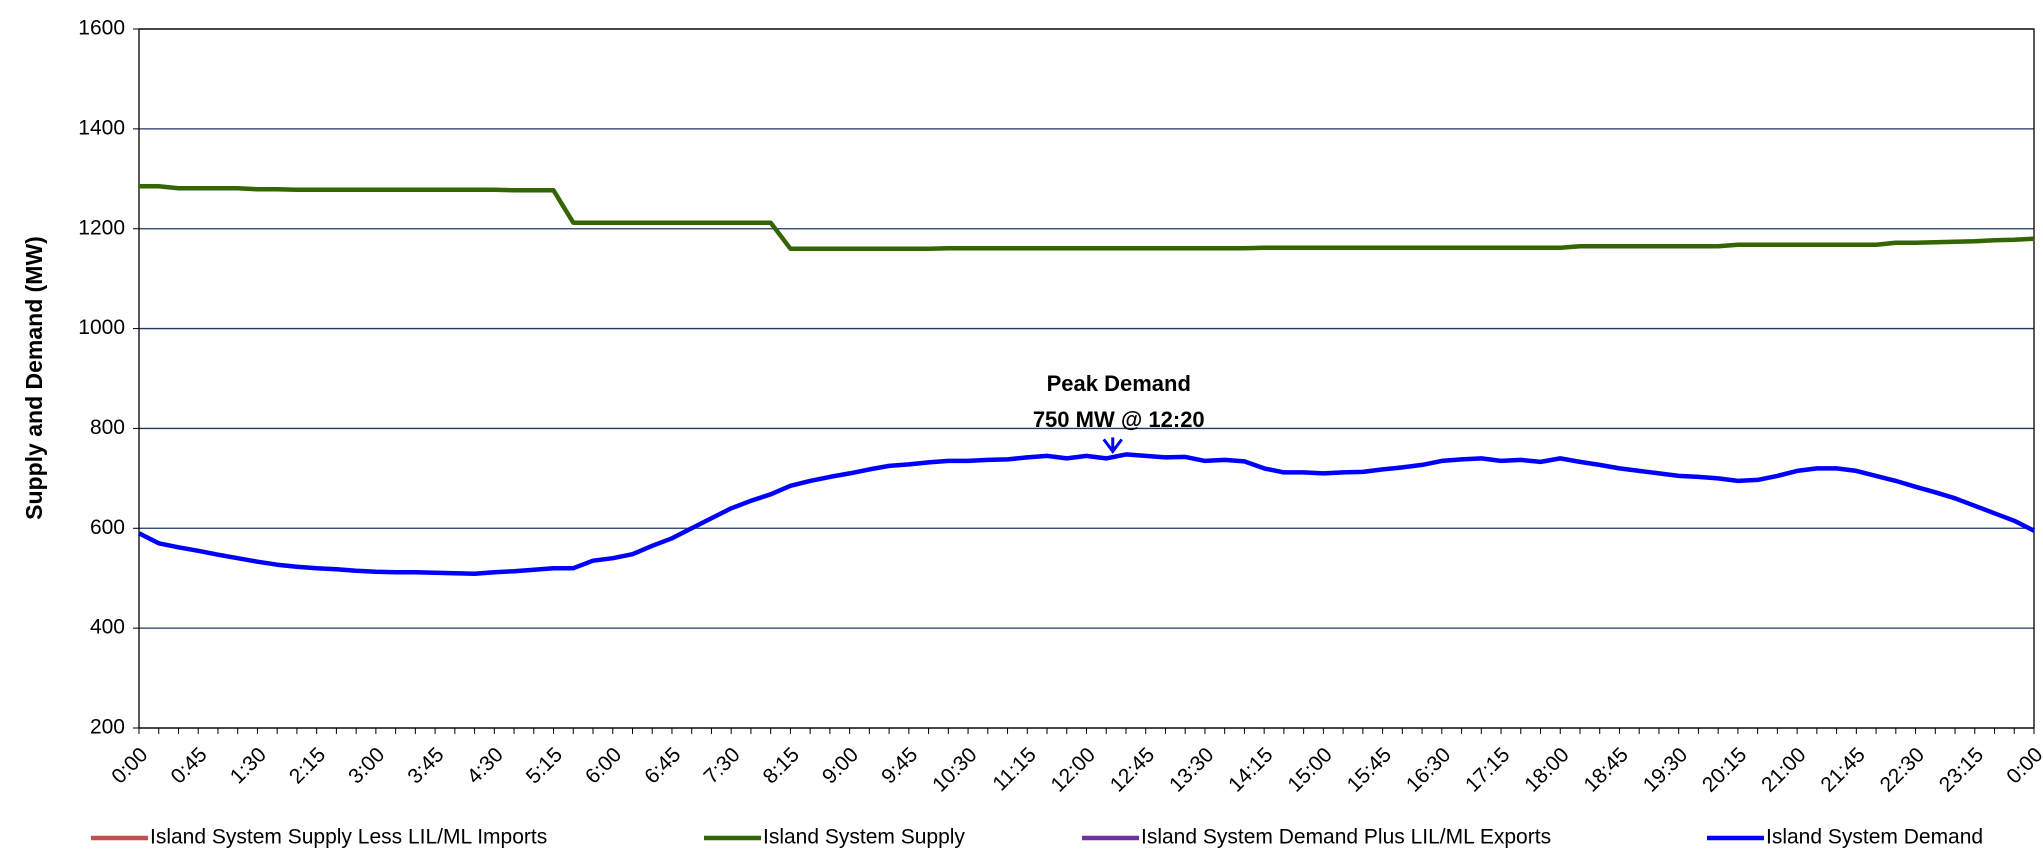 The height and width of the screenshot is (853, 2043). What do you see at coordinates (1191, 769) in the screenshot?
I see `x-tick-label: 13:30` at bounding box center [1191, 769].